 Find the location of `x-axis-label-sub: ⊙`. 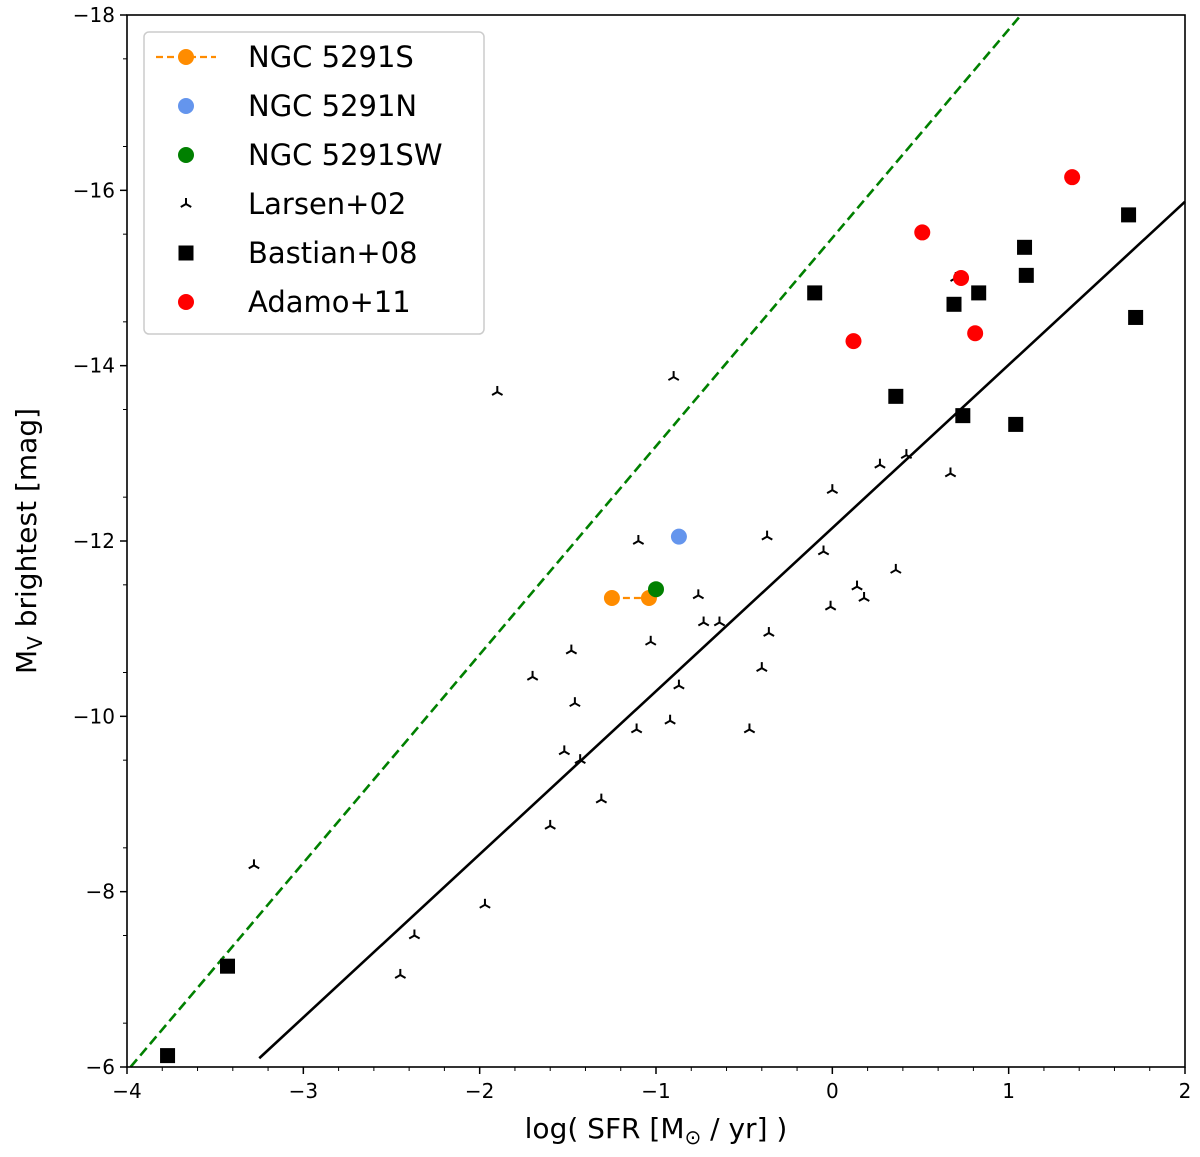

x-axis-label-sub: ⊙ is located at coordinates (692, 1137).